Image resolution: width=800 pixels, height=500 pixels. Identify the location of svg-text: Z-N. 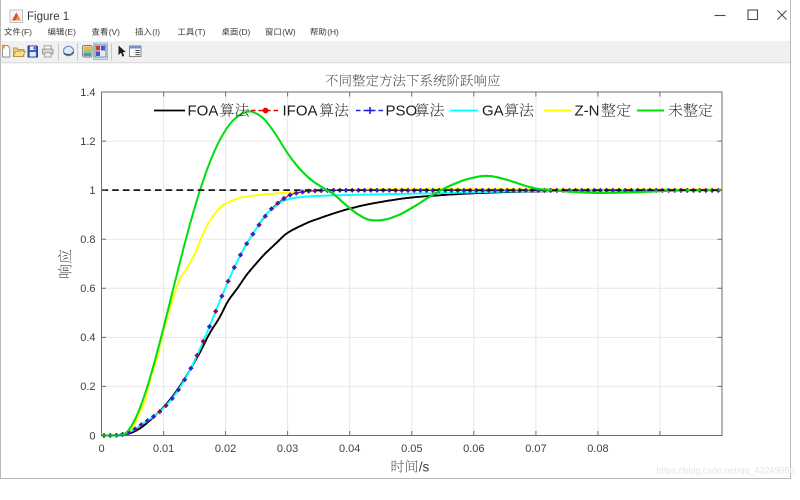
(587, 111).